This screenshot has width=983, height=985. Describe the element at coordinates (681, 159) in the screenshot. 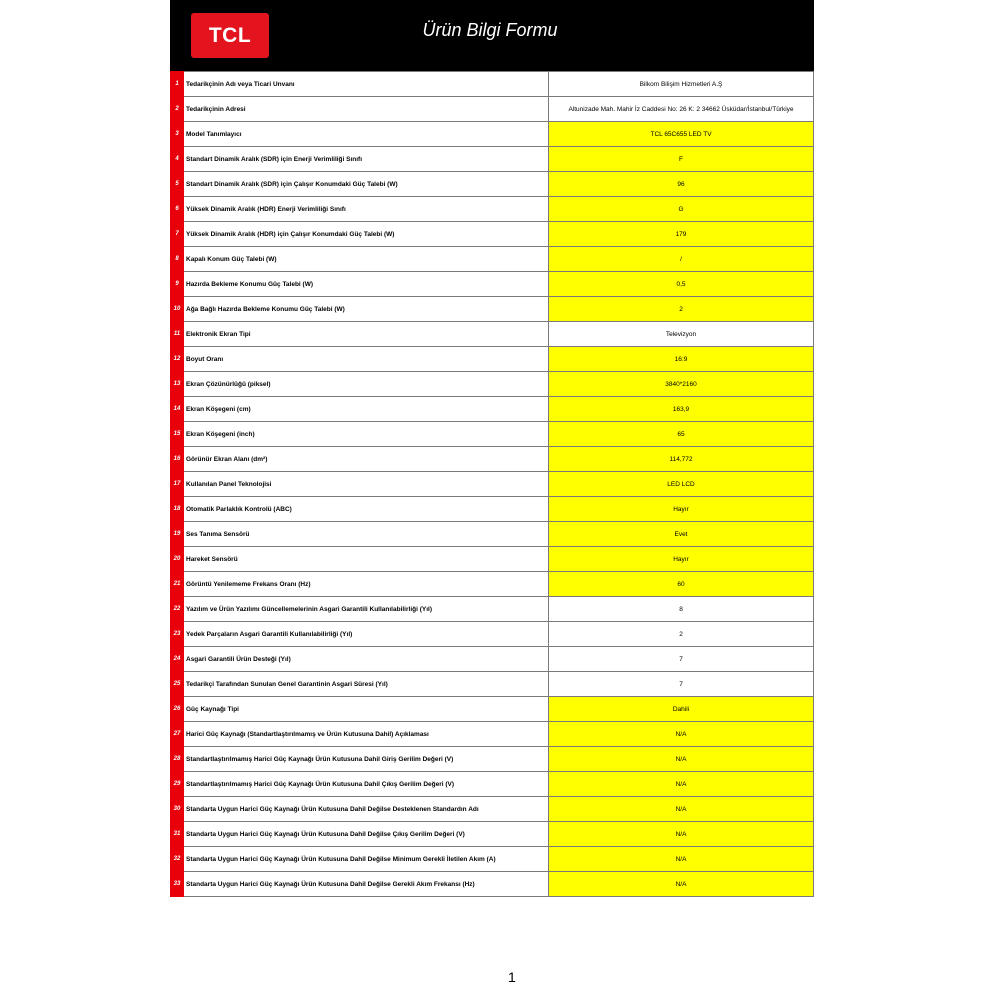

I see `row-value: F` at that location.